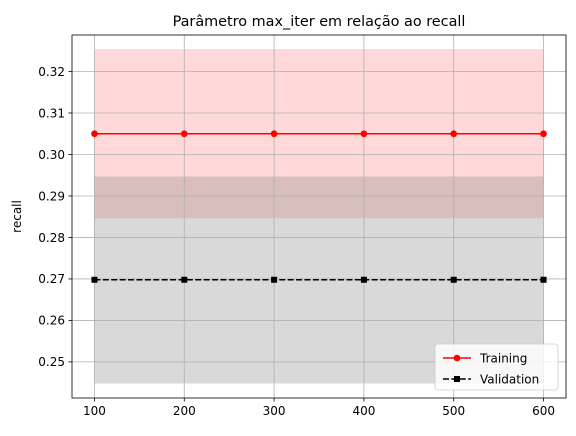 The image size is (576, 436). I want to click on y-tick-label: 0.26, so click(51, 321).